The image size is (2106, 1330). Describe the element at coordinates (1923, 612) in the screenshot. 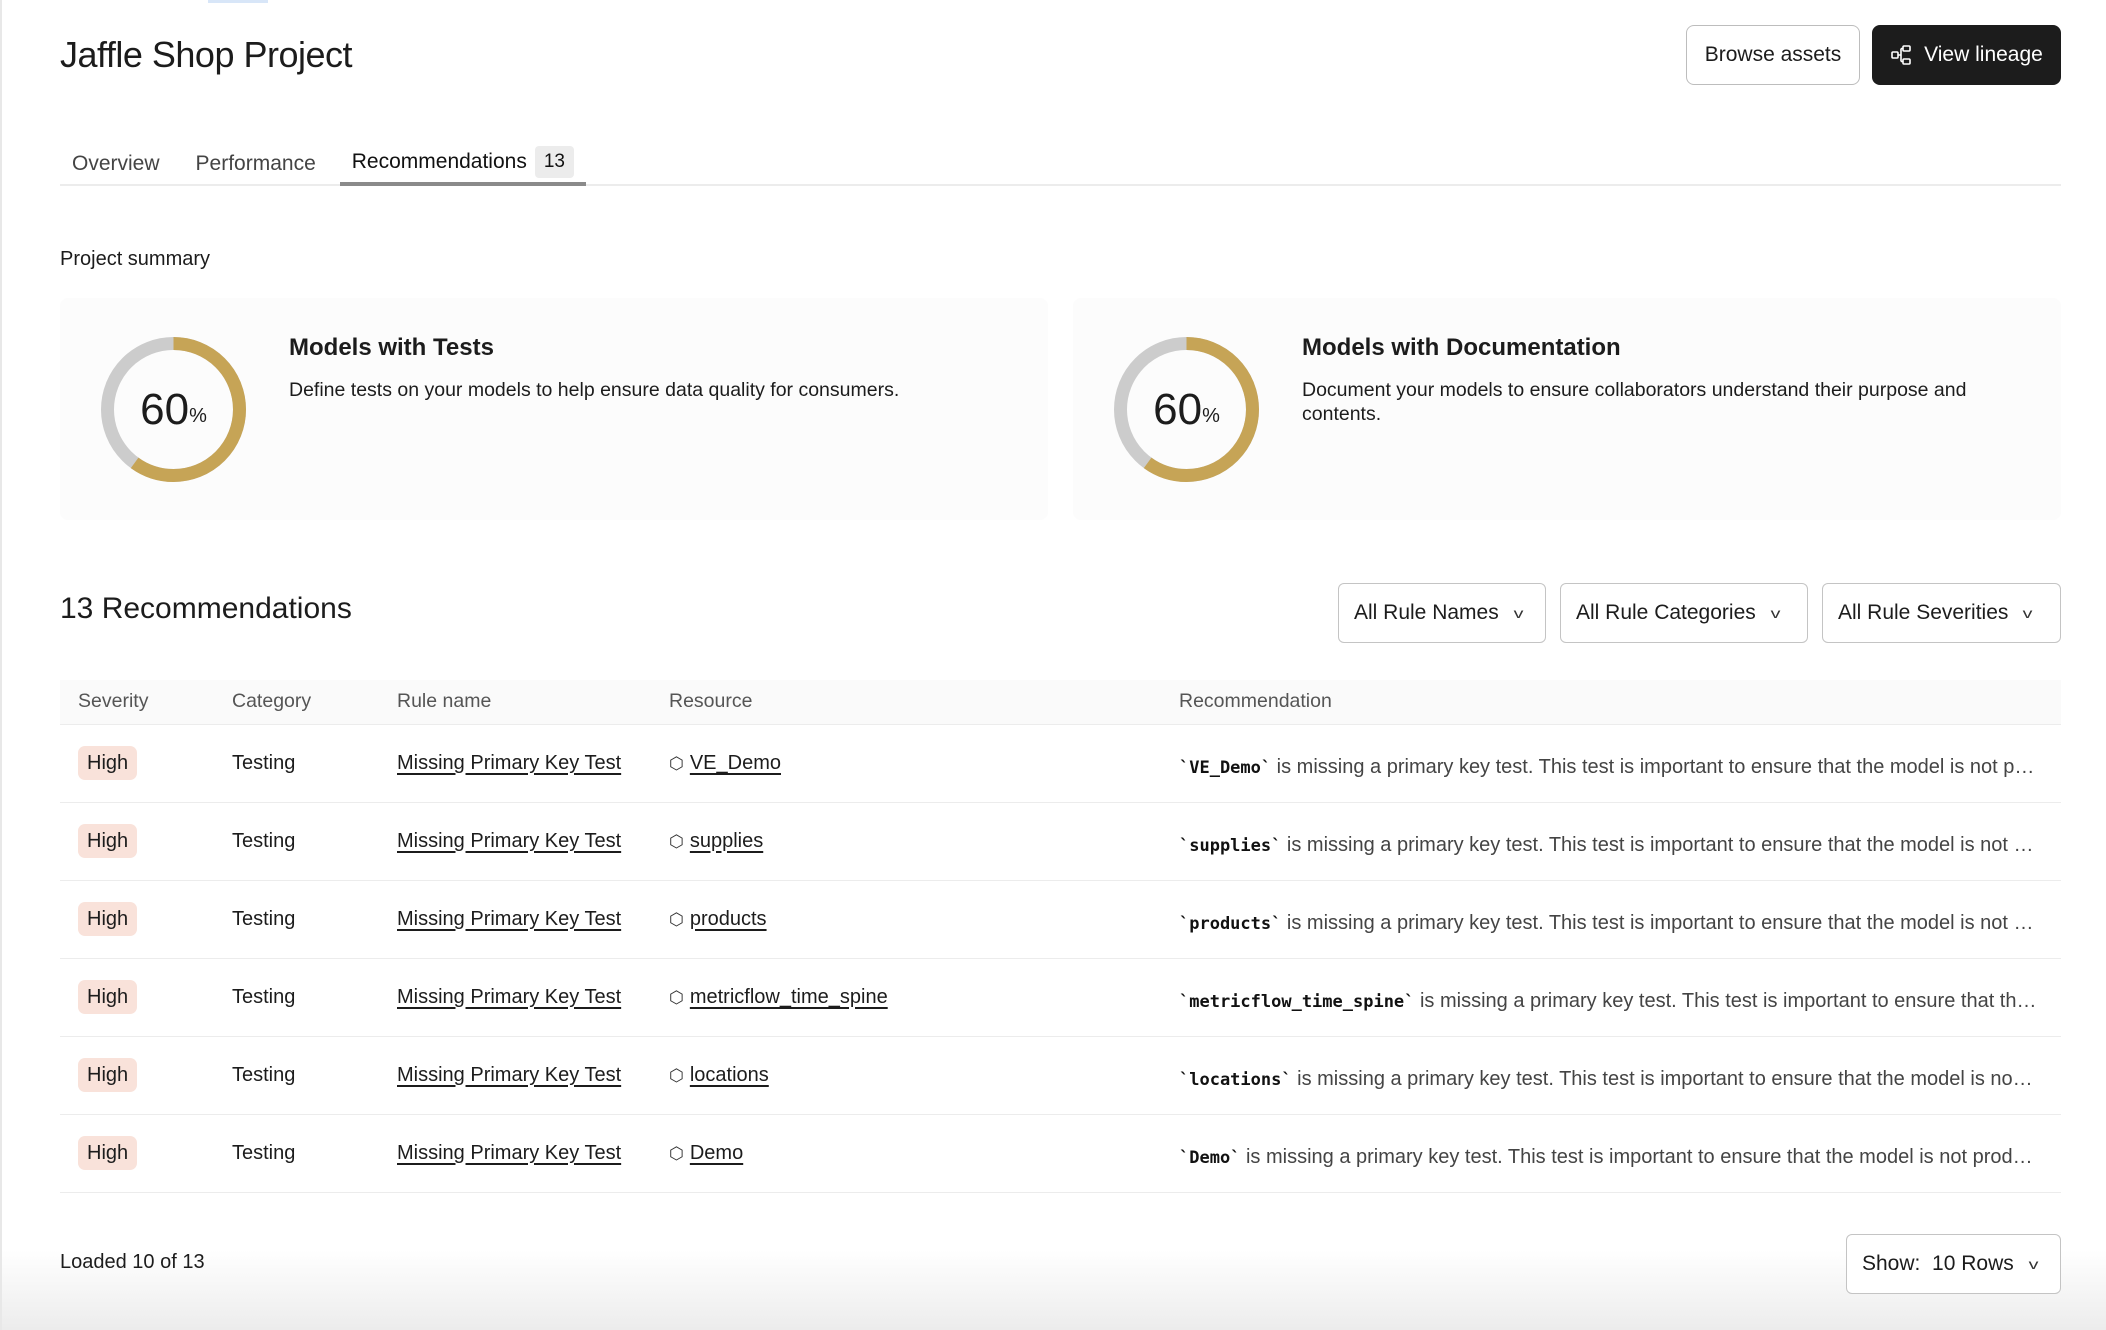

I see `filter-label: All Rule Severities` at that location.